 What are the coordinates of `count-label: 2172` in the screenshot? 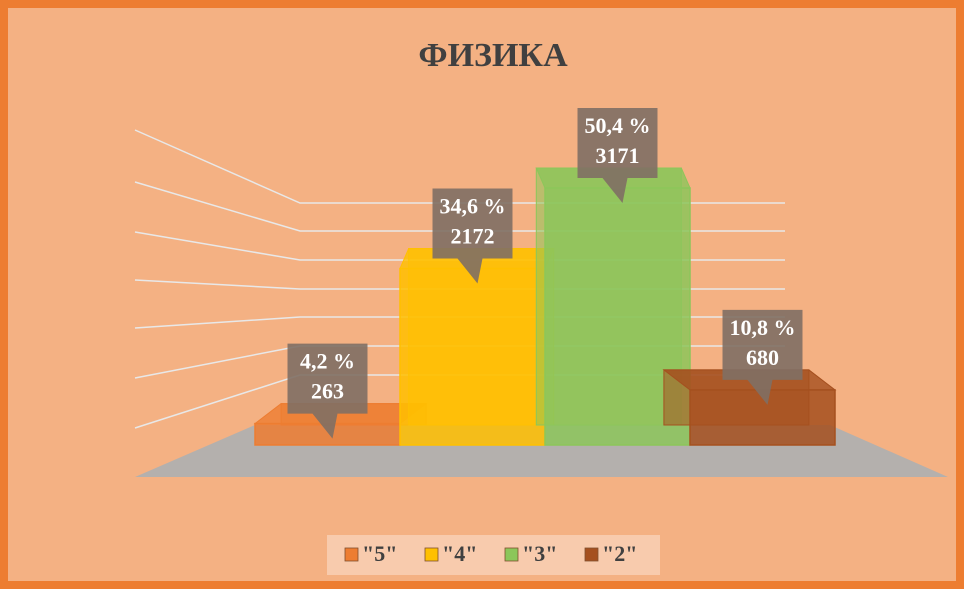 It's located at (473, 236).